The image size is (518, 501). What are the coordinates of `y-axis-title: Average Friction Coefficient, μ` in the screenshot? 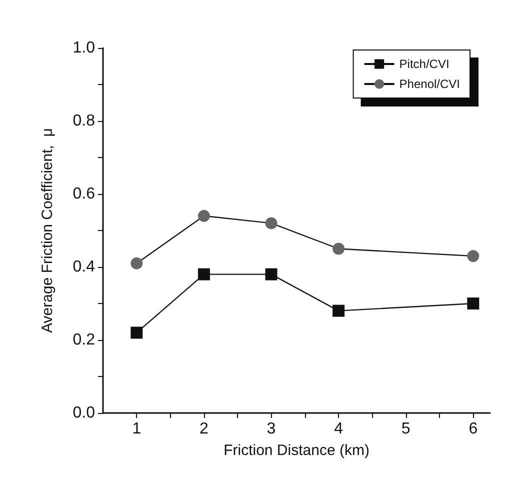 It's located at (47, 230).